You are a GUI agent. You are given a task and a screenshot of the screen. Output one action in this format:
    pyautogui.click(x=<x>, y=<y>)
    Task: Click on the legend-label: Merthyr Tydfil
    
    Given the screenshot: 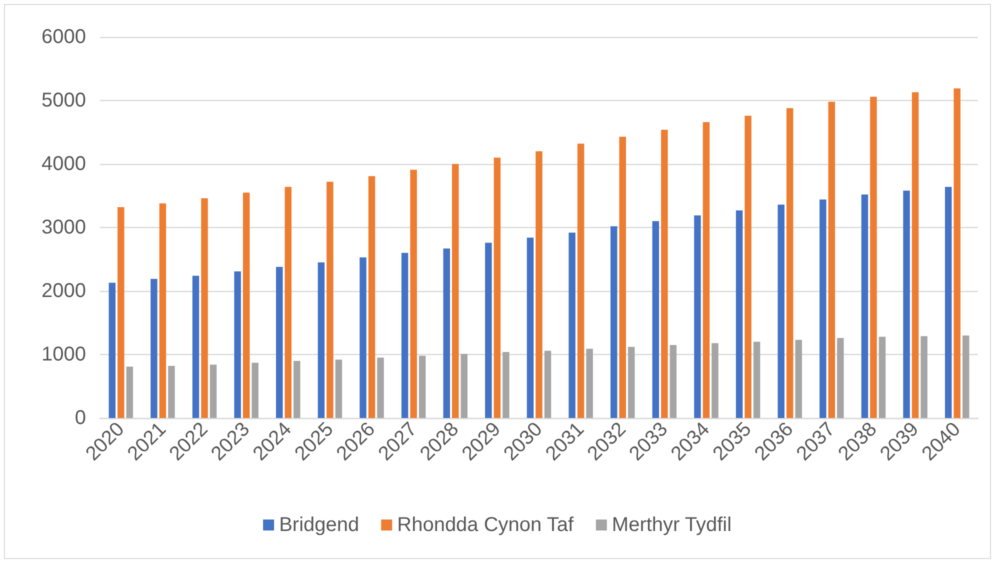 What is the action you would take?
    pyautogui.click(x=672, y=525)
    